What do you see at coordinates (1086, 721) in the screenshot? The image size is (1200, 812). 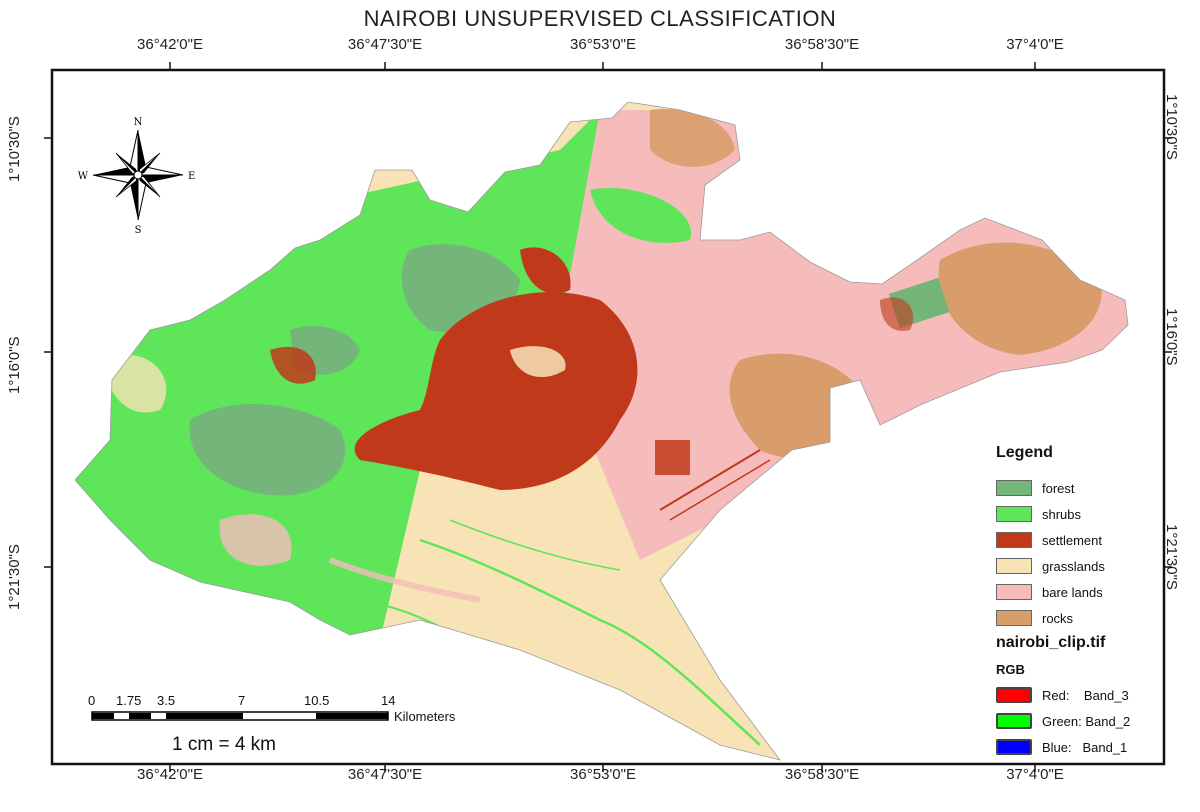 I see `legend-label: Green: Band_2` at bounding box center [1086, 721].